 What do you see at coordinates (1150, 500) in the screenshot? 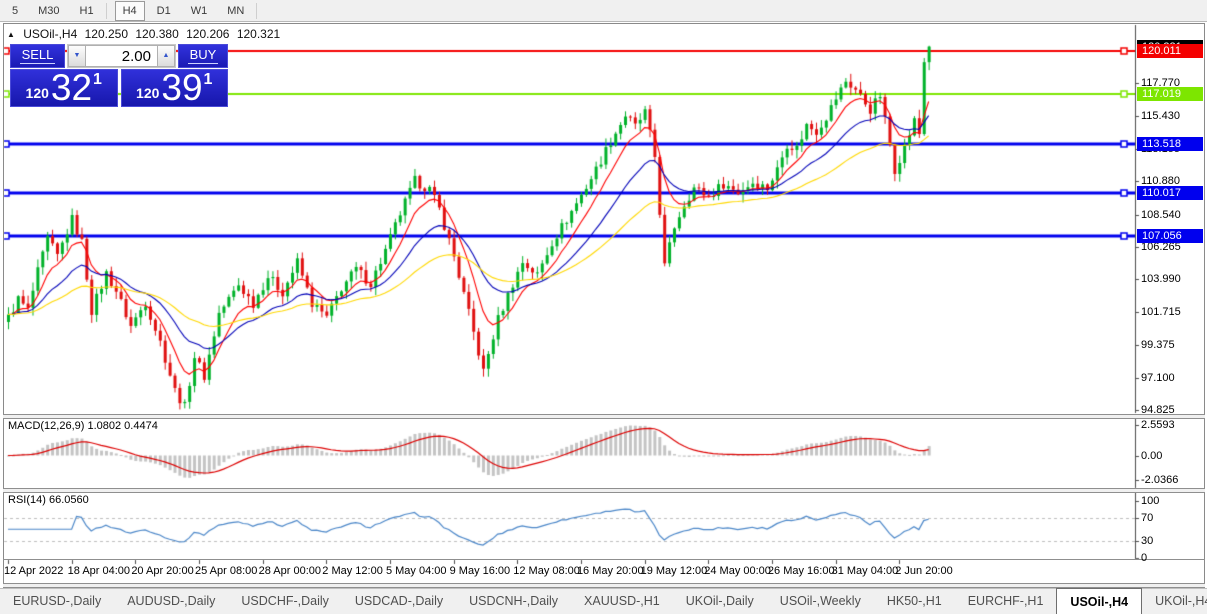
I see `rsi-axis-tick: 100` at bounding box center [1150, 500].